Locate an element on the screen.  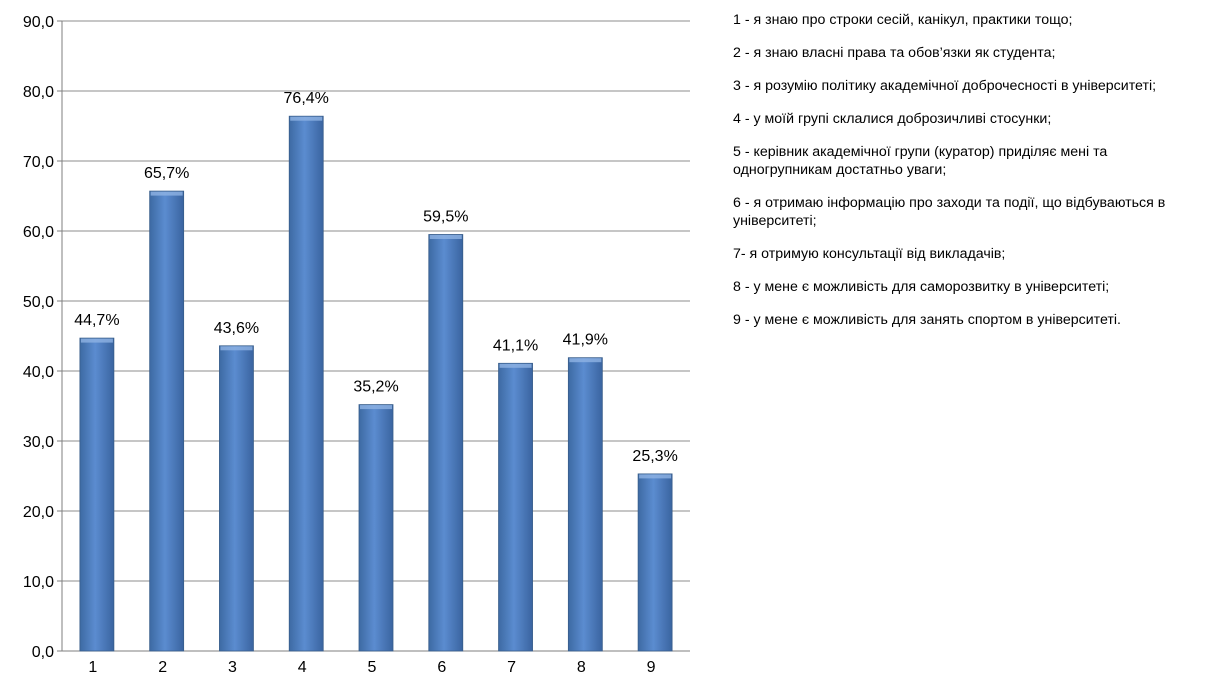
y-tick-label: 30,0 is located at coordinates (38, 442).